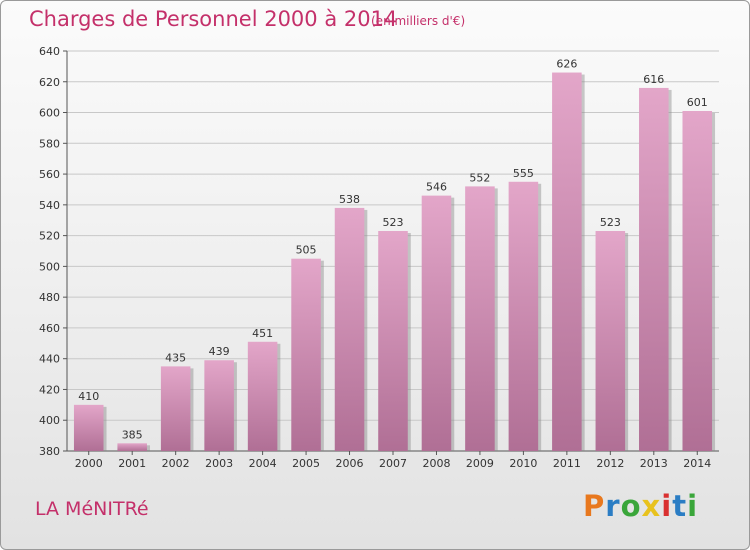  Describe the element at coordinates (132, 434) in the screenshot. I see `value-label: 385` at that location.